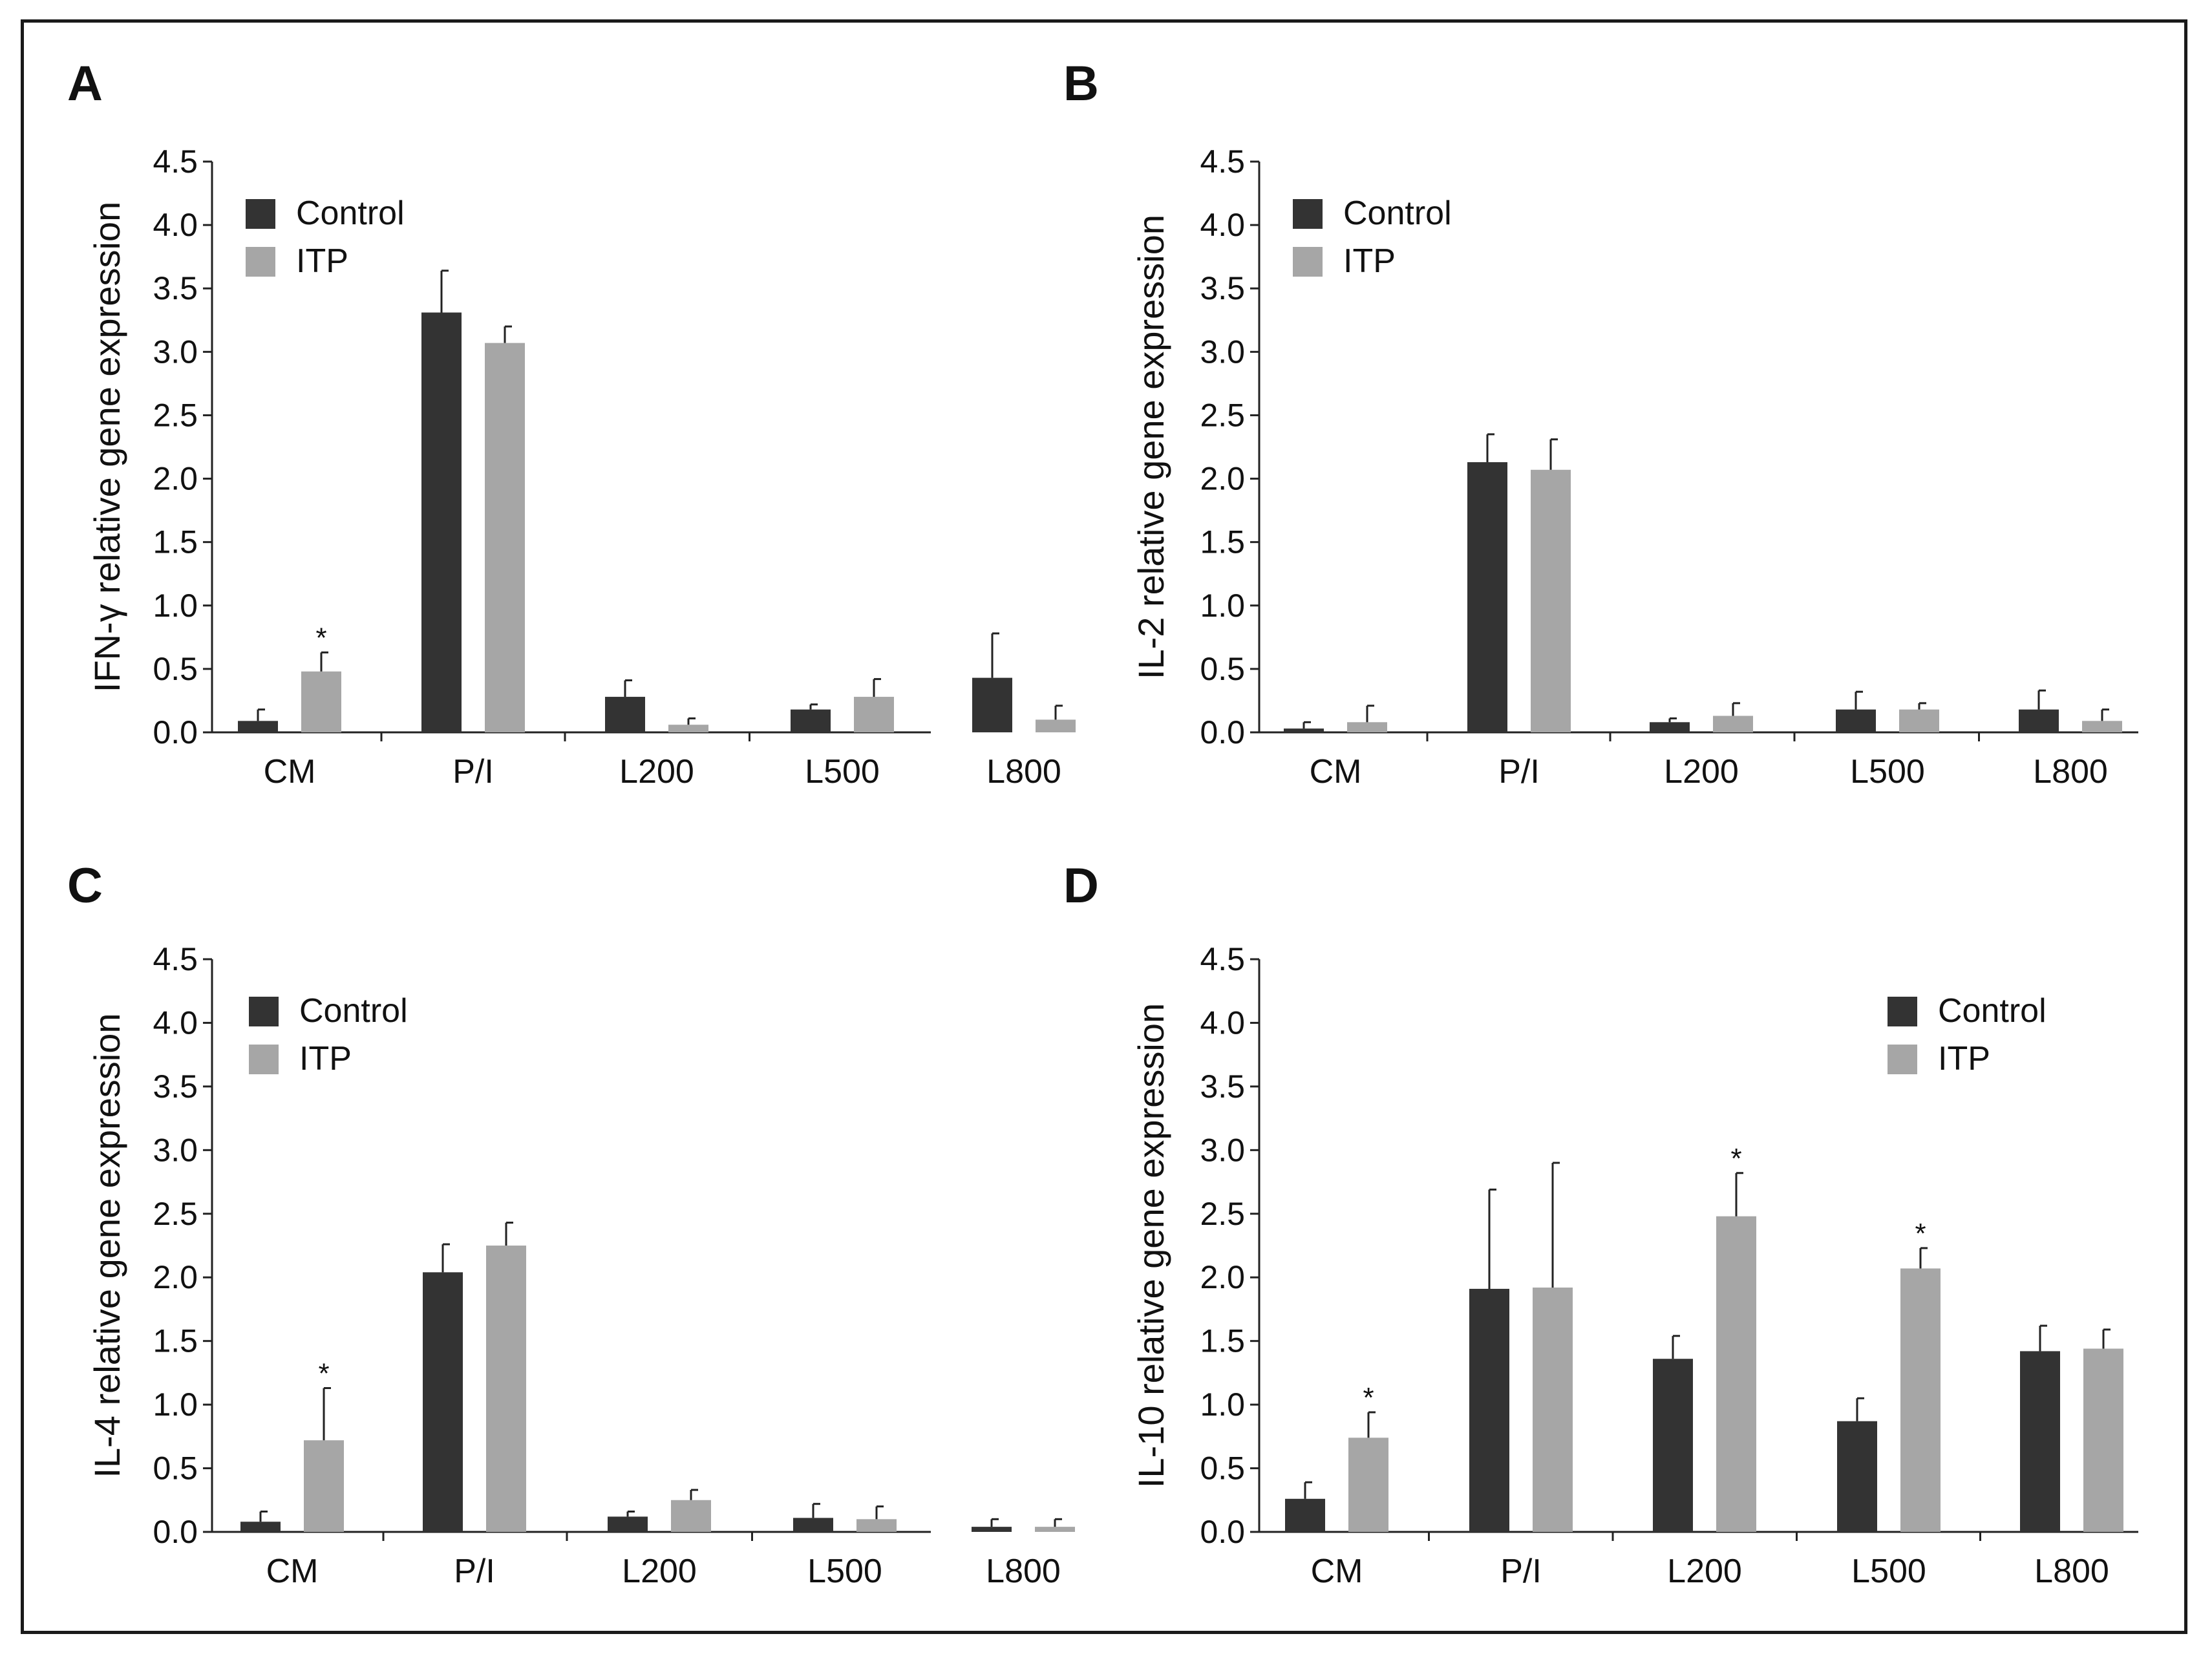 Image resolution: width=2212 pixels, height=1656 pixels. Describe the element at coordinates (107, 447) in the screenshot. I see `y-axis-title: IFN-γ relative gene expression` at that location.